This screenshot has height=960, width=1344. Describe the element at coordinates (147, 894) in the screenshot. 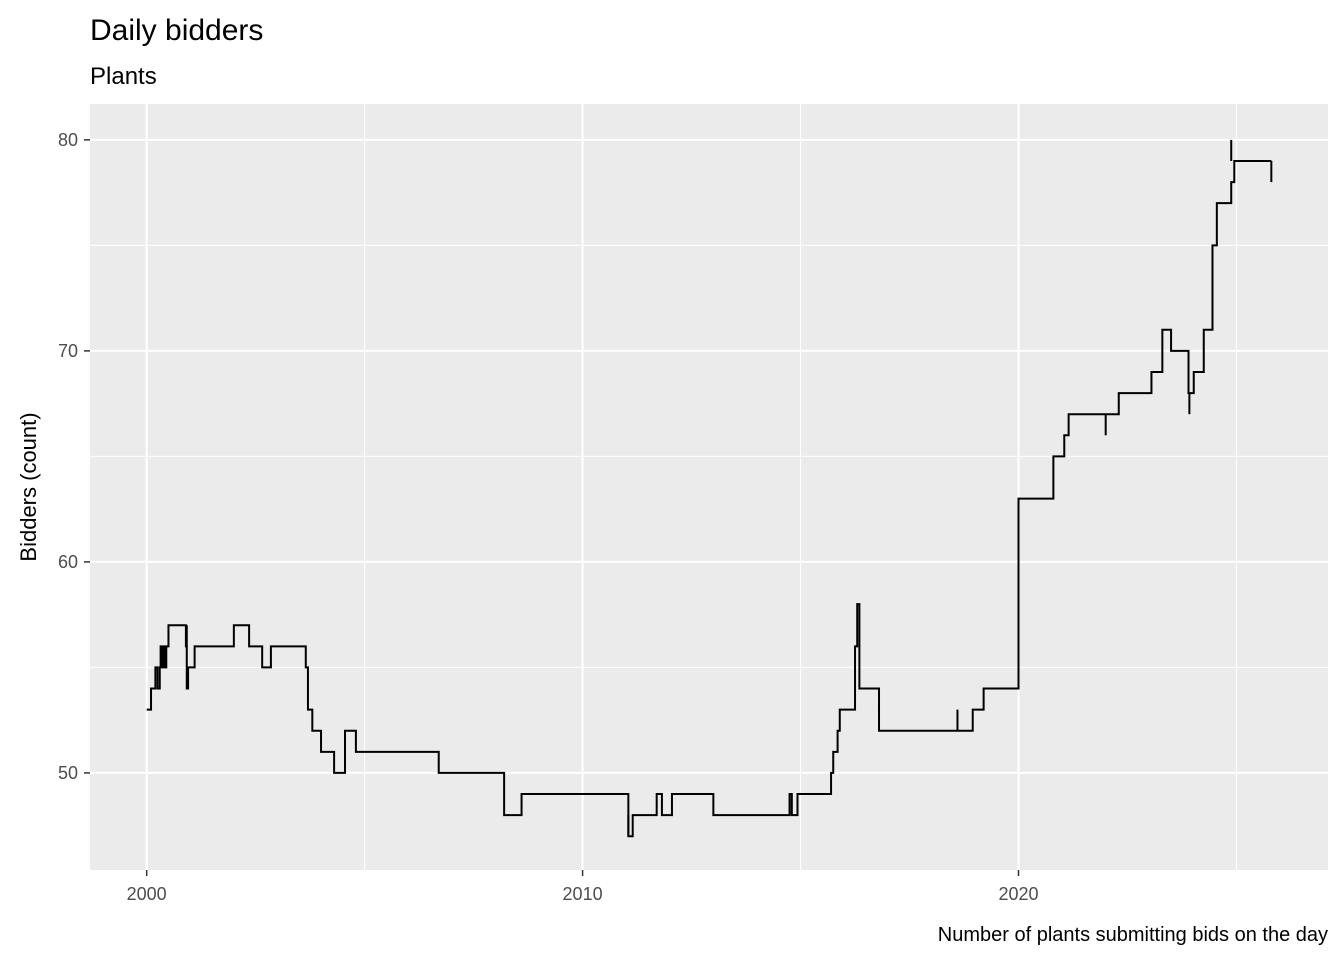

I see `x-tick-label: 2000` at that location.